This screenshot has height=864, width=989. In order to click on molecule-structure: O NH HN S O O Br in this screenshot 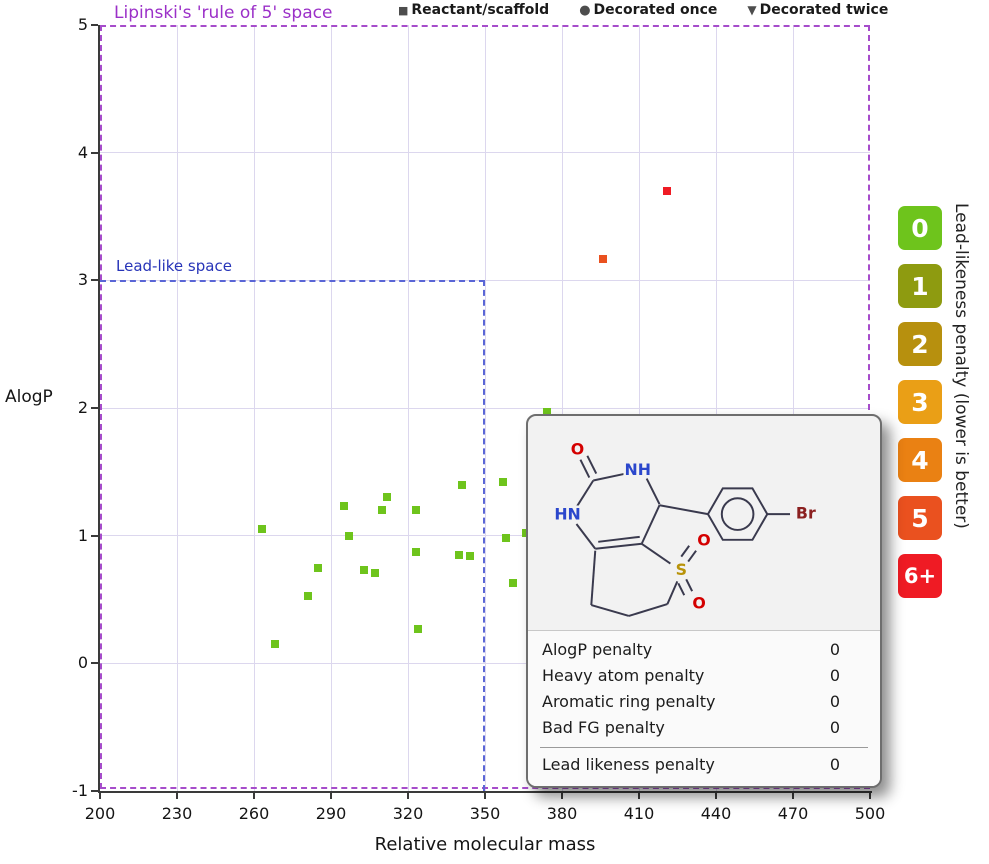, I will do `click(685, 527)`.